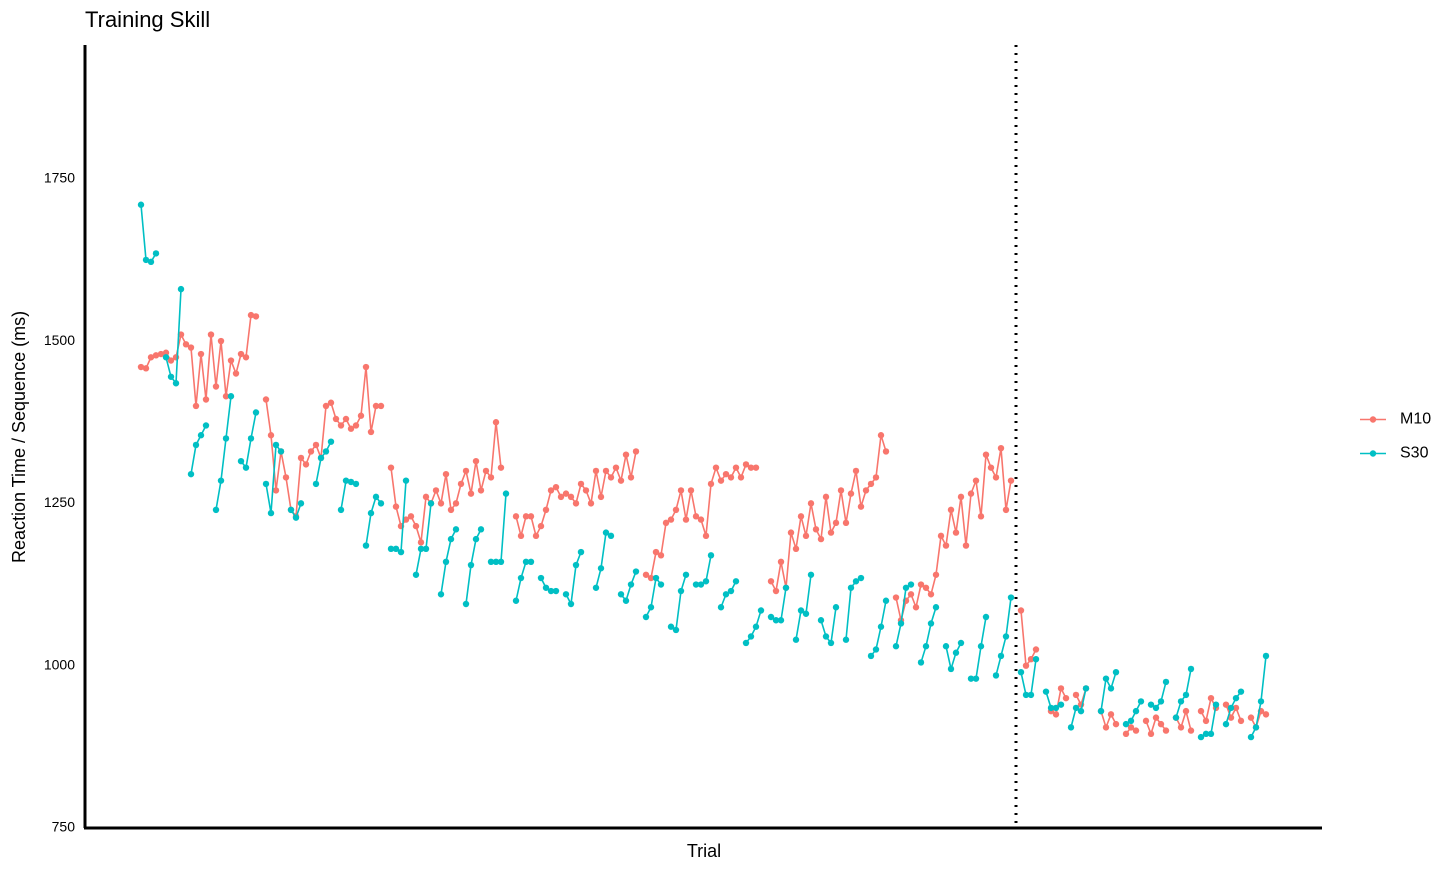 This screenshot has width=1456, height=872. Describe the element at coordinates (59, 177) in the screenshot. I see `y-tick-label: 1750` at that location.